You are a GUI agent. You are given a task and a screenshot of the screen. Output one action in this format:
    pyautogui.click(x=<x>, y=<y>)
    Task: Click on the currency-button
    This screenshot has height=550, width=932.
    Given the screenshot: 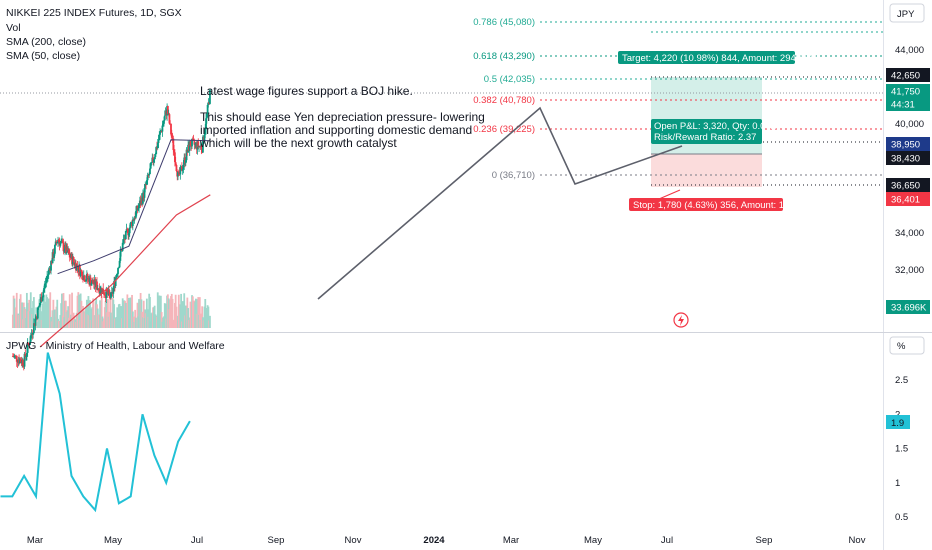 What is the action you would take?
    pyautogui.click(x=907, y=13)
    